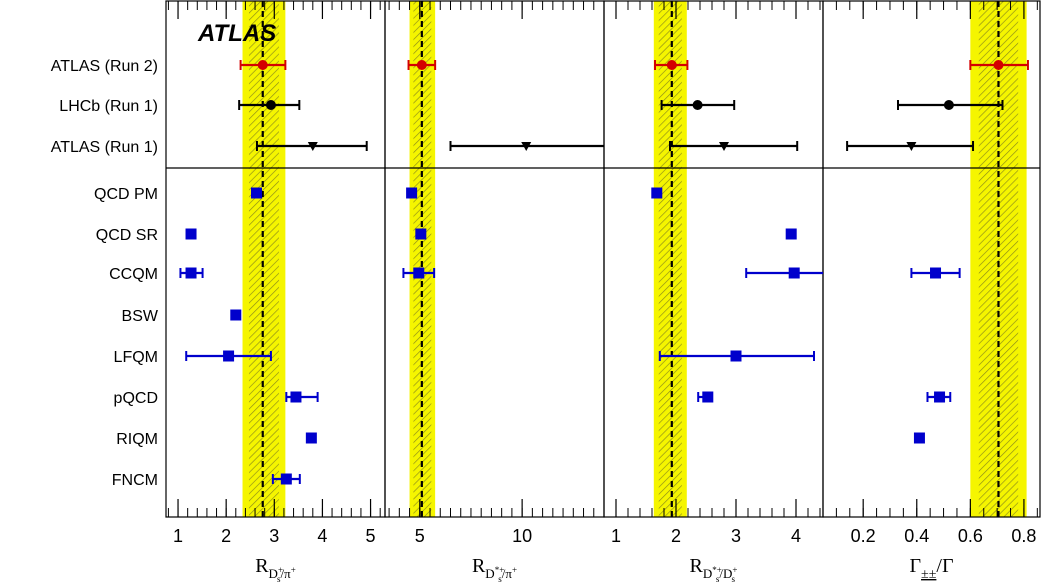 Image resolution: width=1041 pixels, height=585 pixels. Describe the element at coordinates (714, 569) in the screenshot. I see `axis-label: RD*+ s/D+ s` at that location.